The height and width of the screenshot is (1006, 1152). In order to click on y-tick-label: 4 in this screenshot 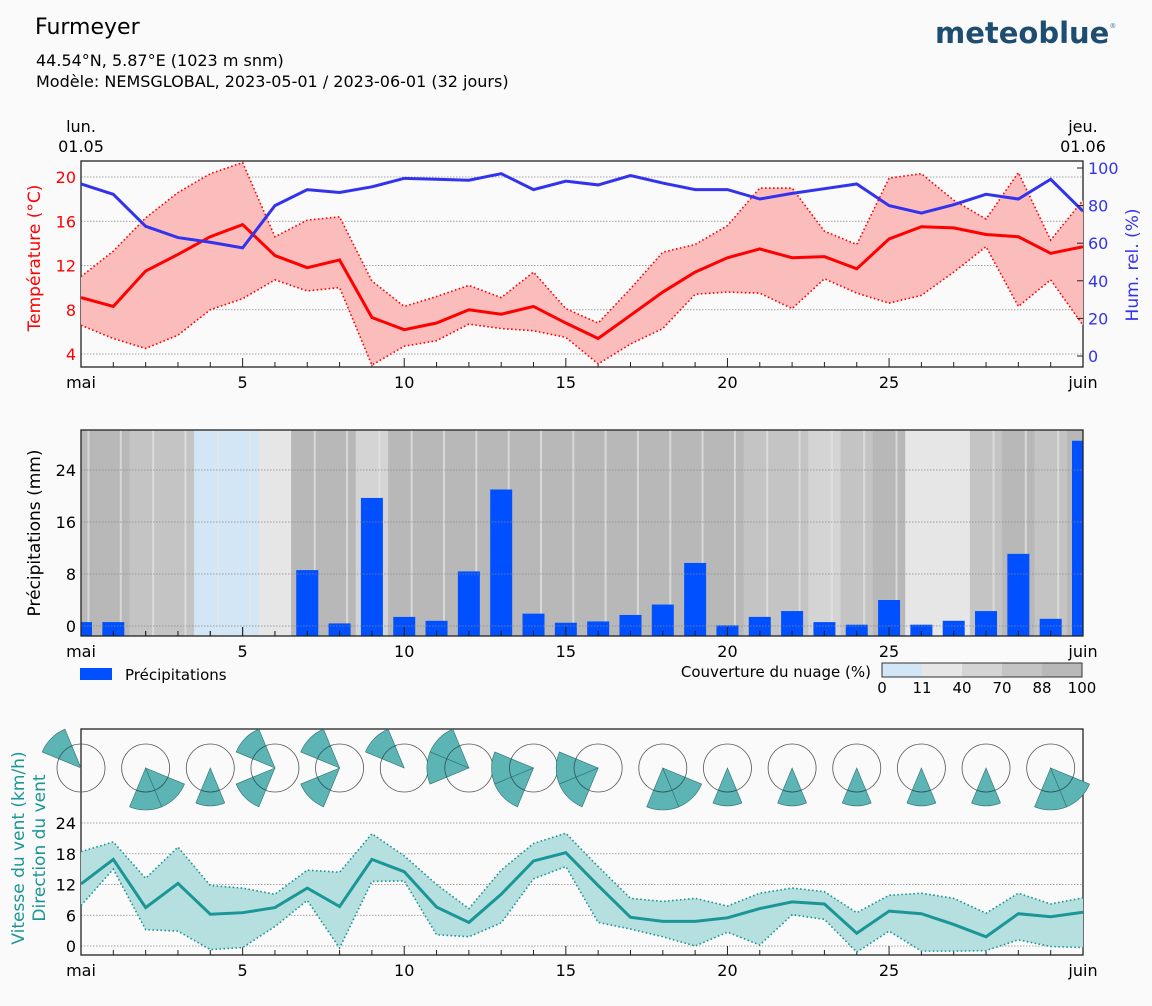, I will do `click(71, 354)`.